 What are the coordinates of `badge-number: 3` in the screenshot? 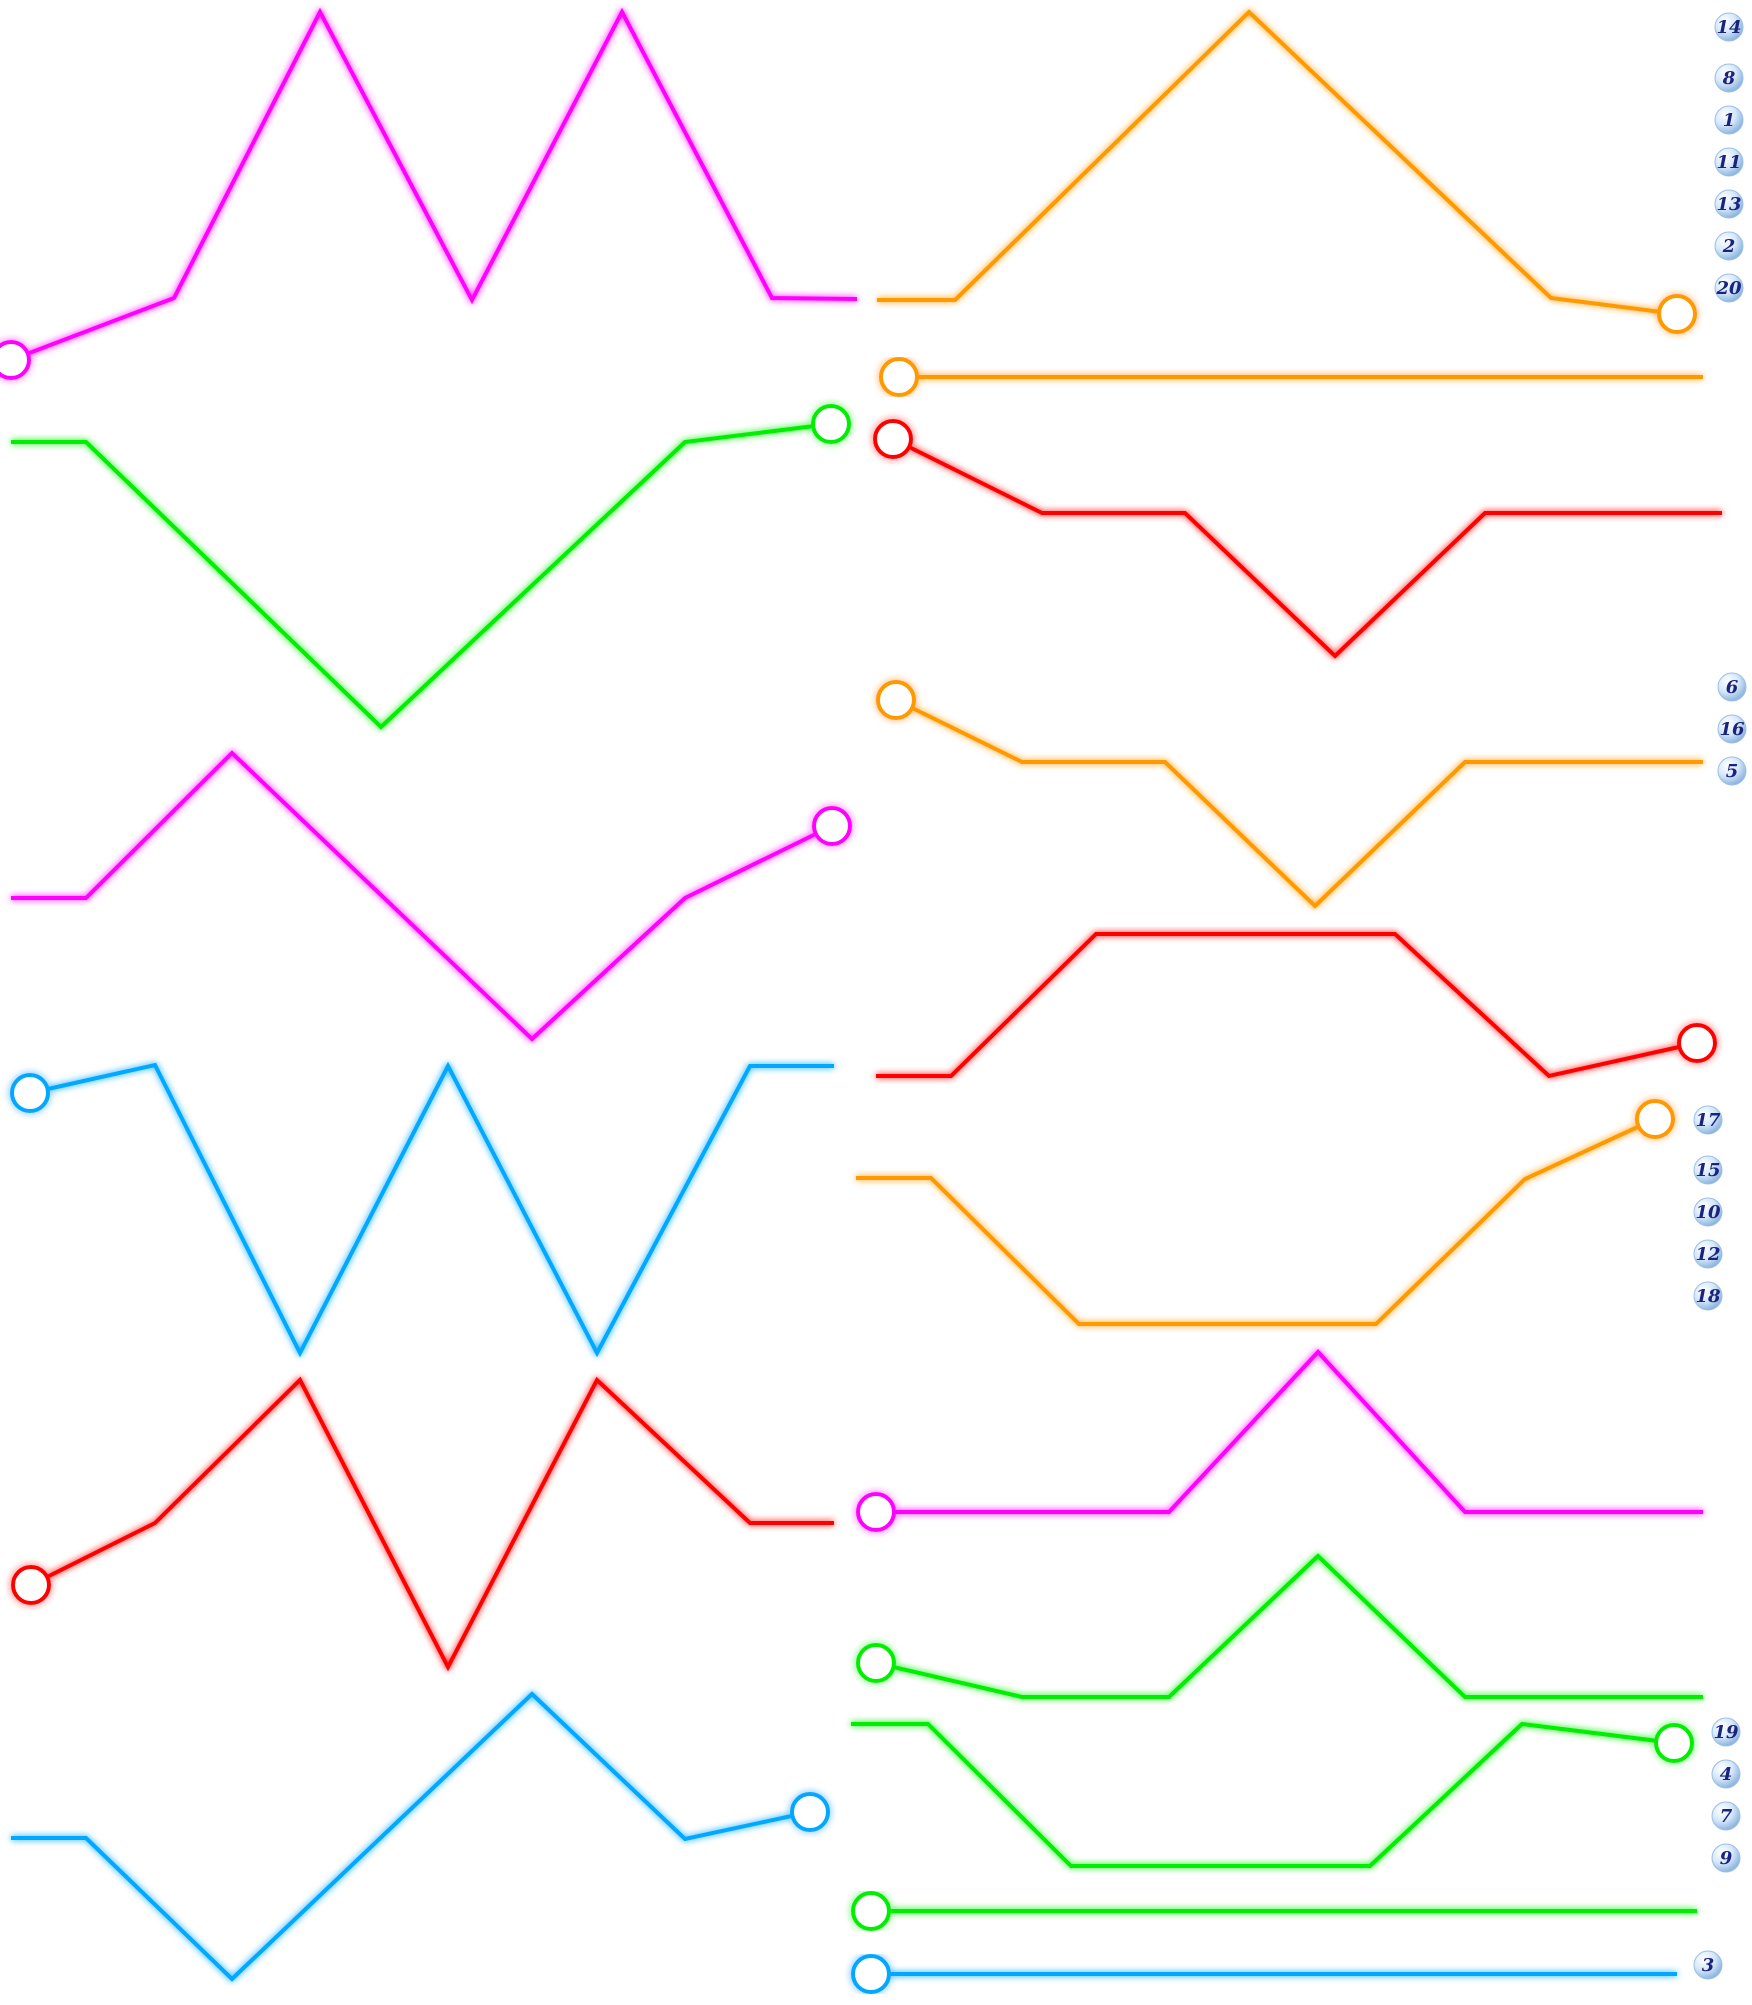 It's located at (1708, 1965).